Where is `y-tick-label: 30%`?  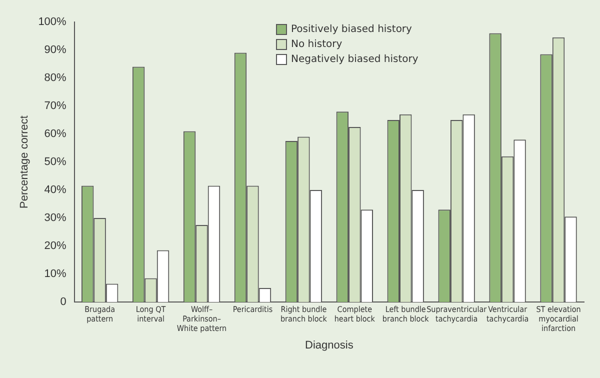
y-tick-label: 30% is located at coordinates (55, 218).